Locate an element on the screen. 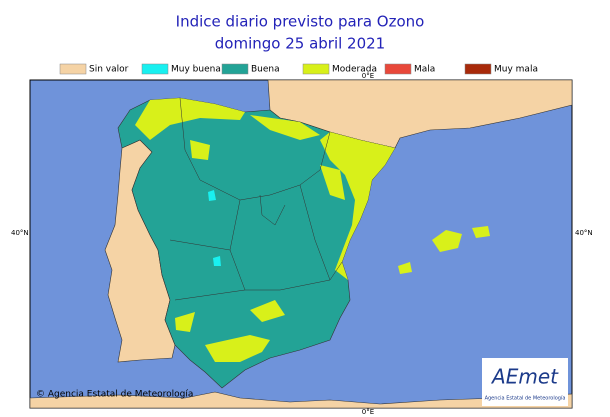 This screenshot has height=417, width=610. subtitle: domingo 25 abril 2021 is located at coordinates (300, 44).